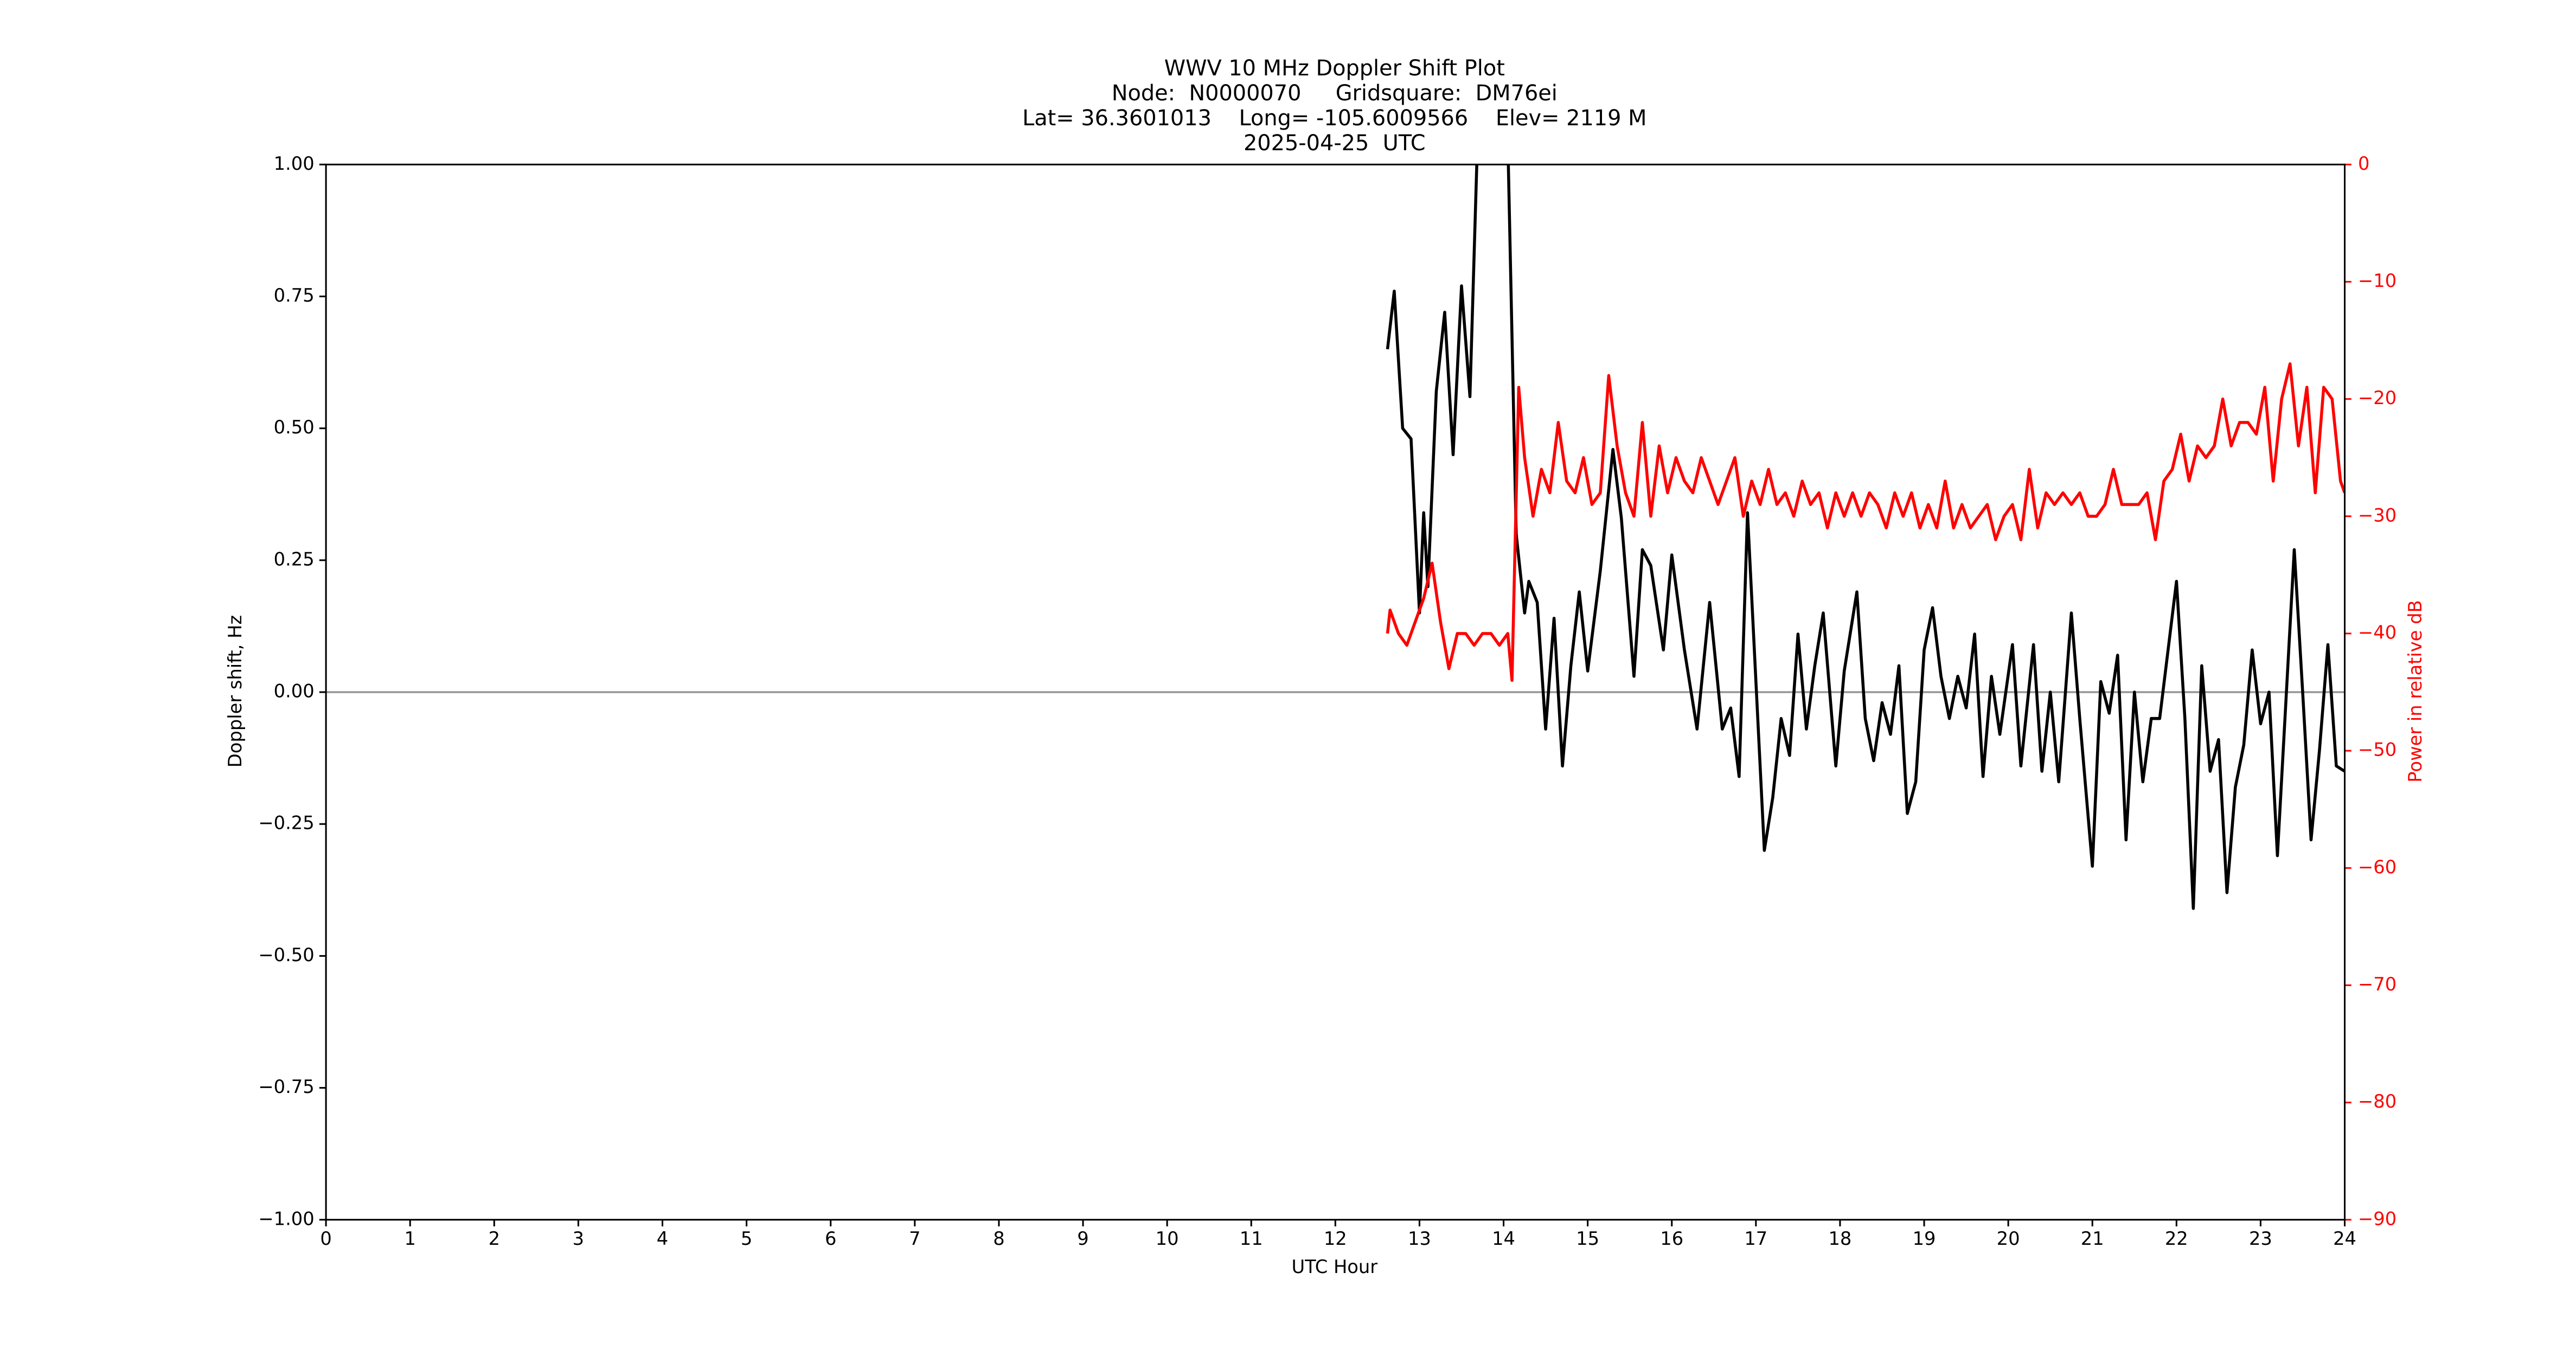 The width and height of the screenshot is (2576, 1356). Describe the element at coordinates (2377, 280) in the screenshot. I see `y2-tick-label: −10` at that location.